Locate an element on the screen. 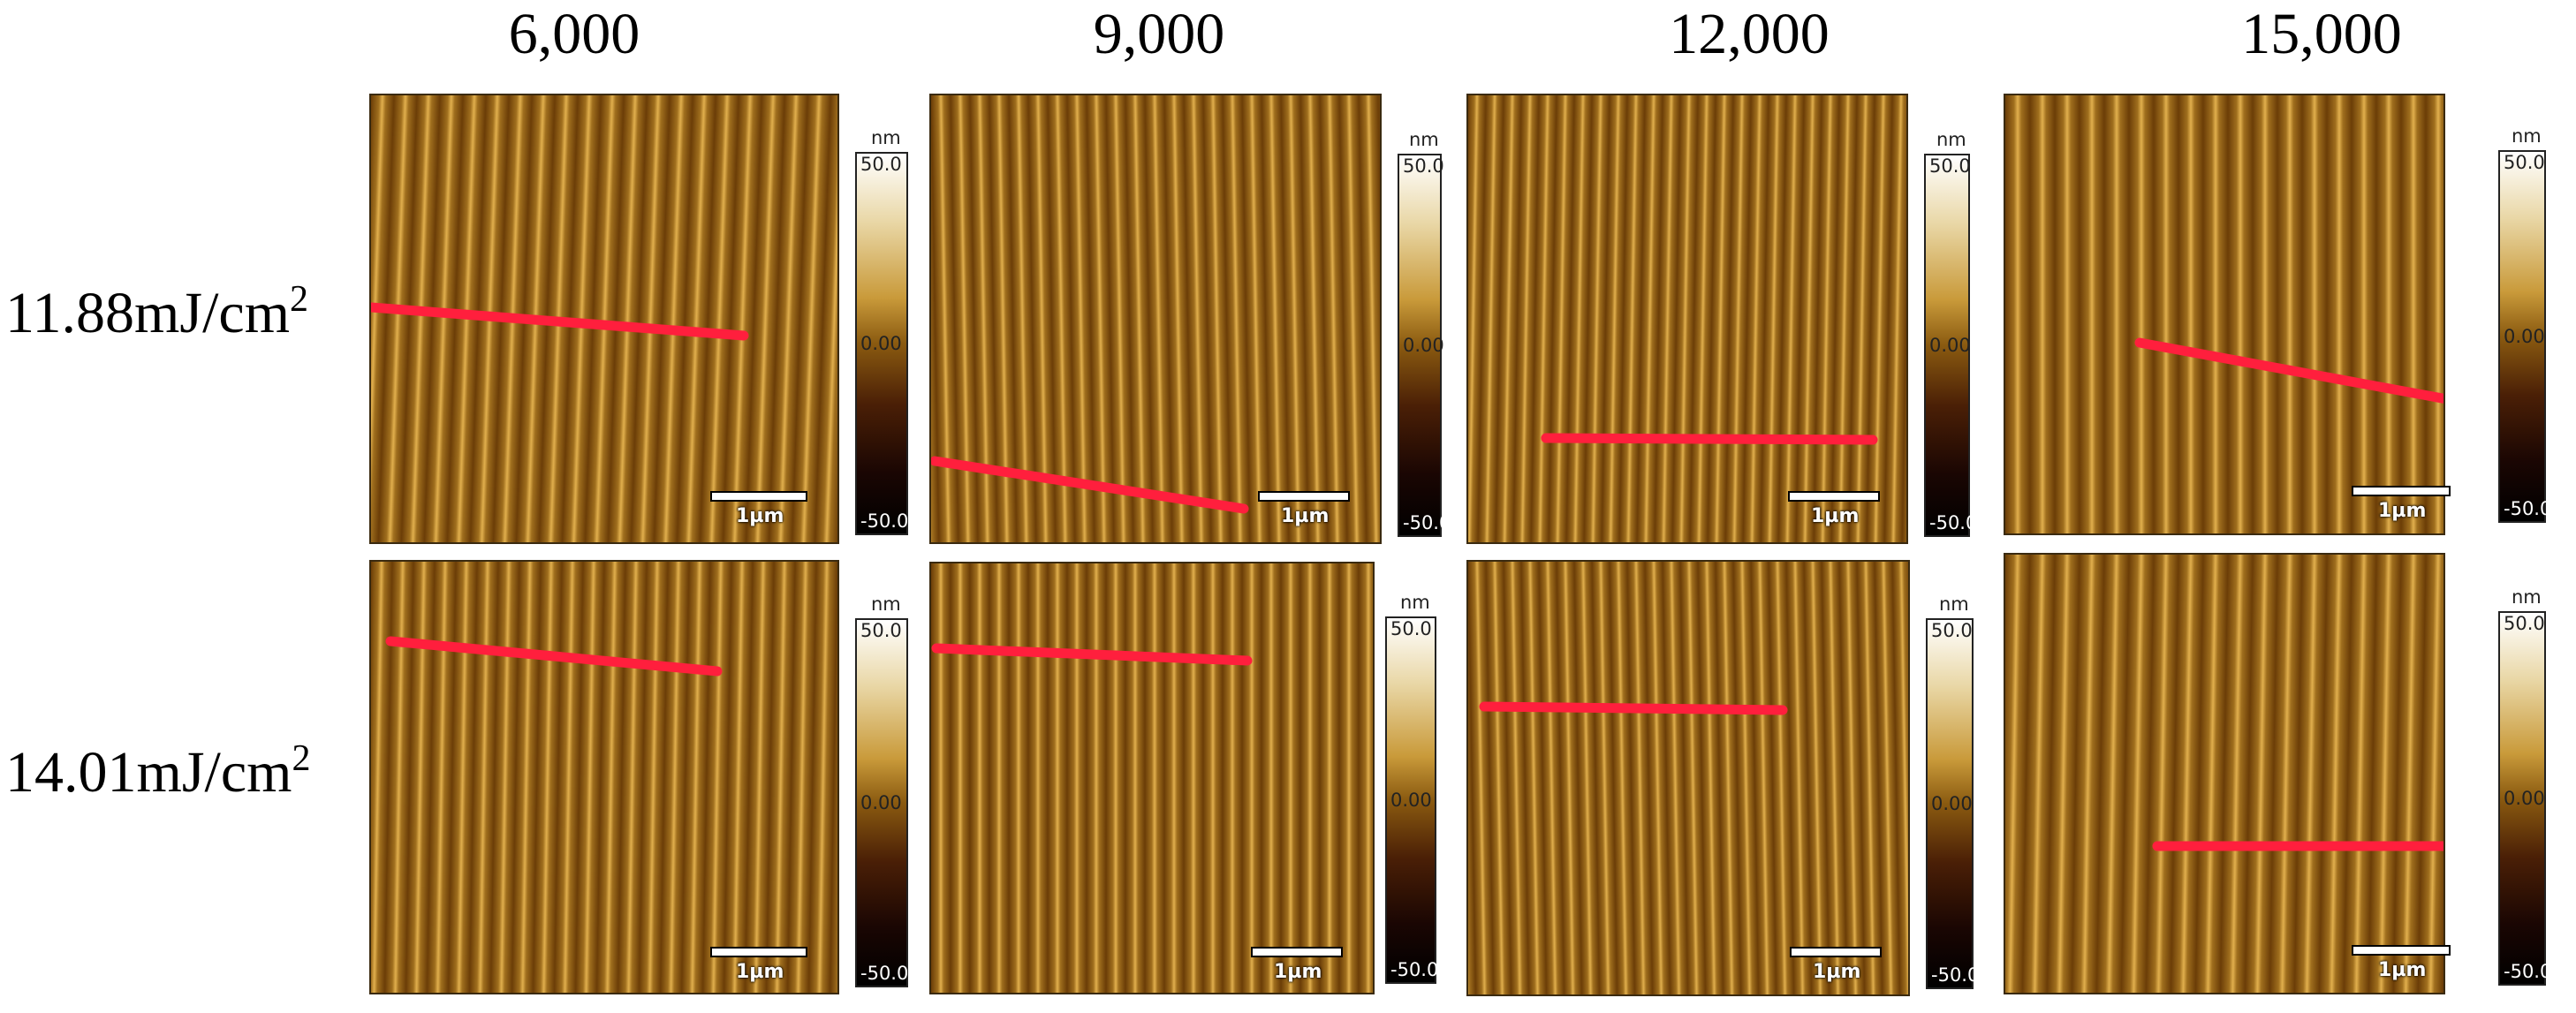  column-title-6000: 6,000 is located at coordinates (574, 34).